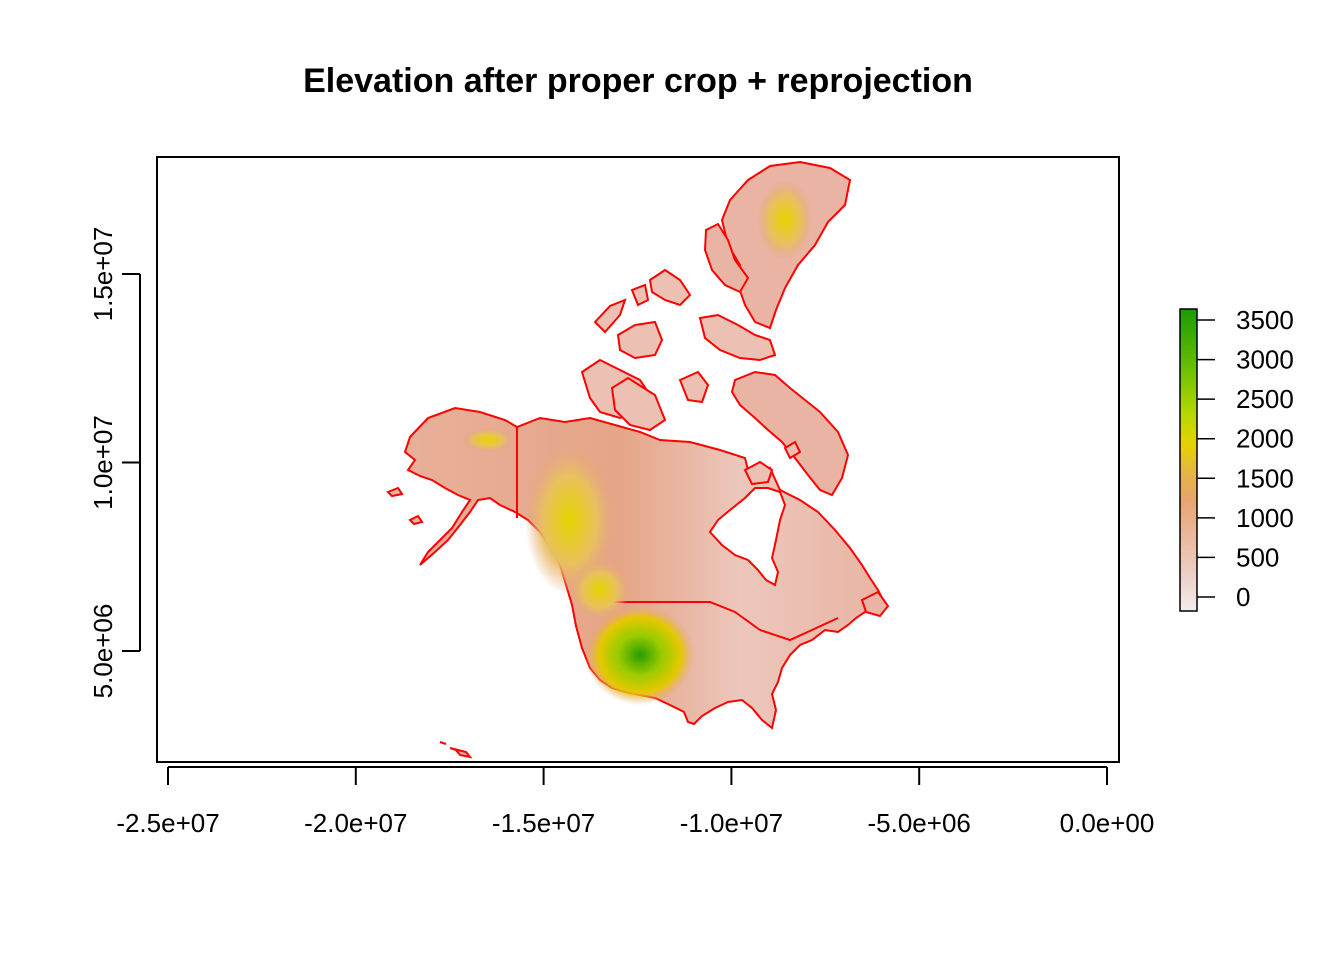 The image size is (1344, 960). Describe the element at coordinates (570, 520) in the screenshot. I see `coast-range-highlight` at that location.